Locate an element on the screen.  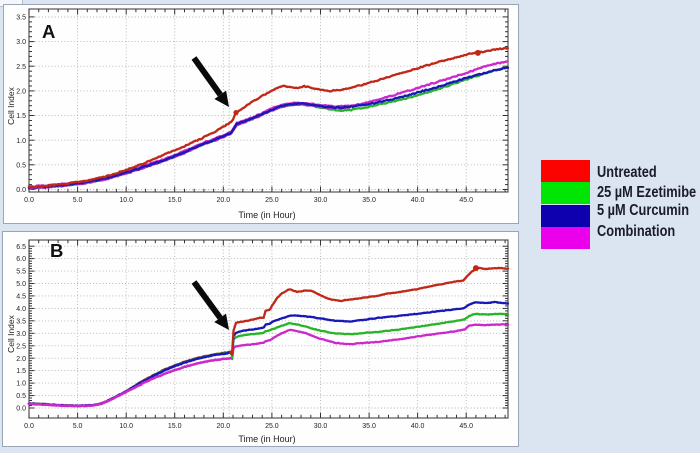
svg-text: 5.5 is located at coordinates (21, 272).